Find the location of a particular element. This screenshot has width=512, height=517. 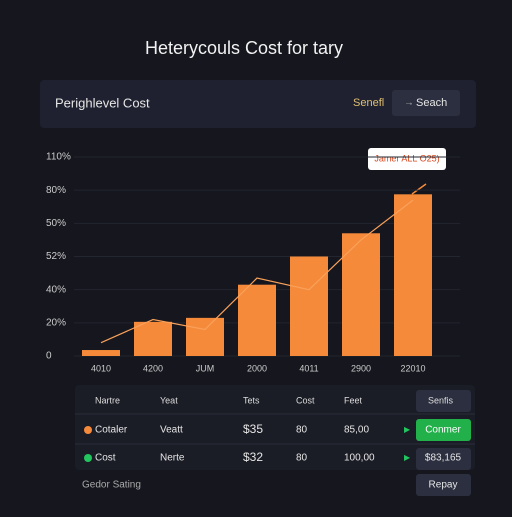

header-button is located at coordinates (443, 401).